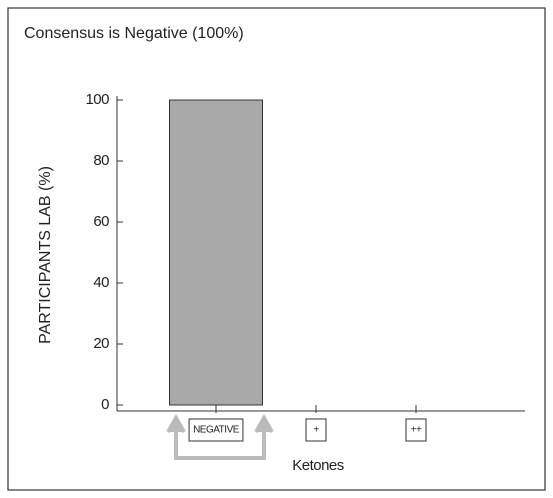 The height and width of the screenshot is (498, 553). I want to click on chart-title: Consensus is Negative (100%), so click(134, 33).